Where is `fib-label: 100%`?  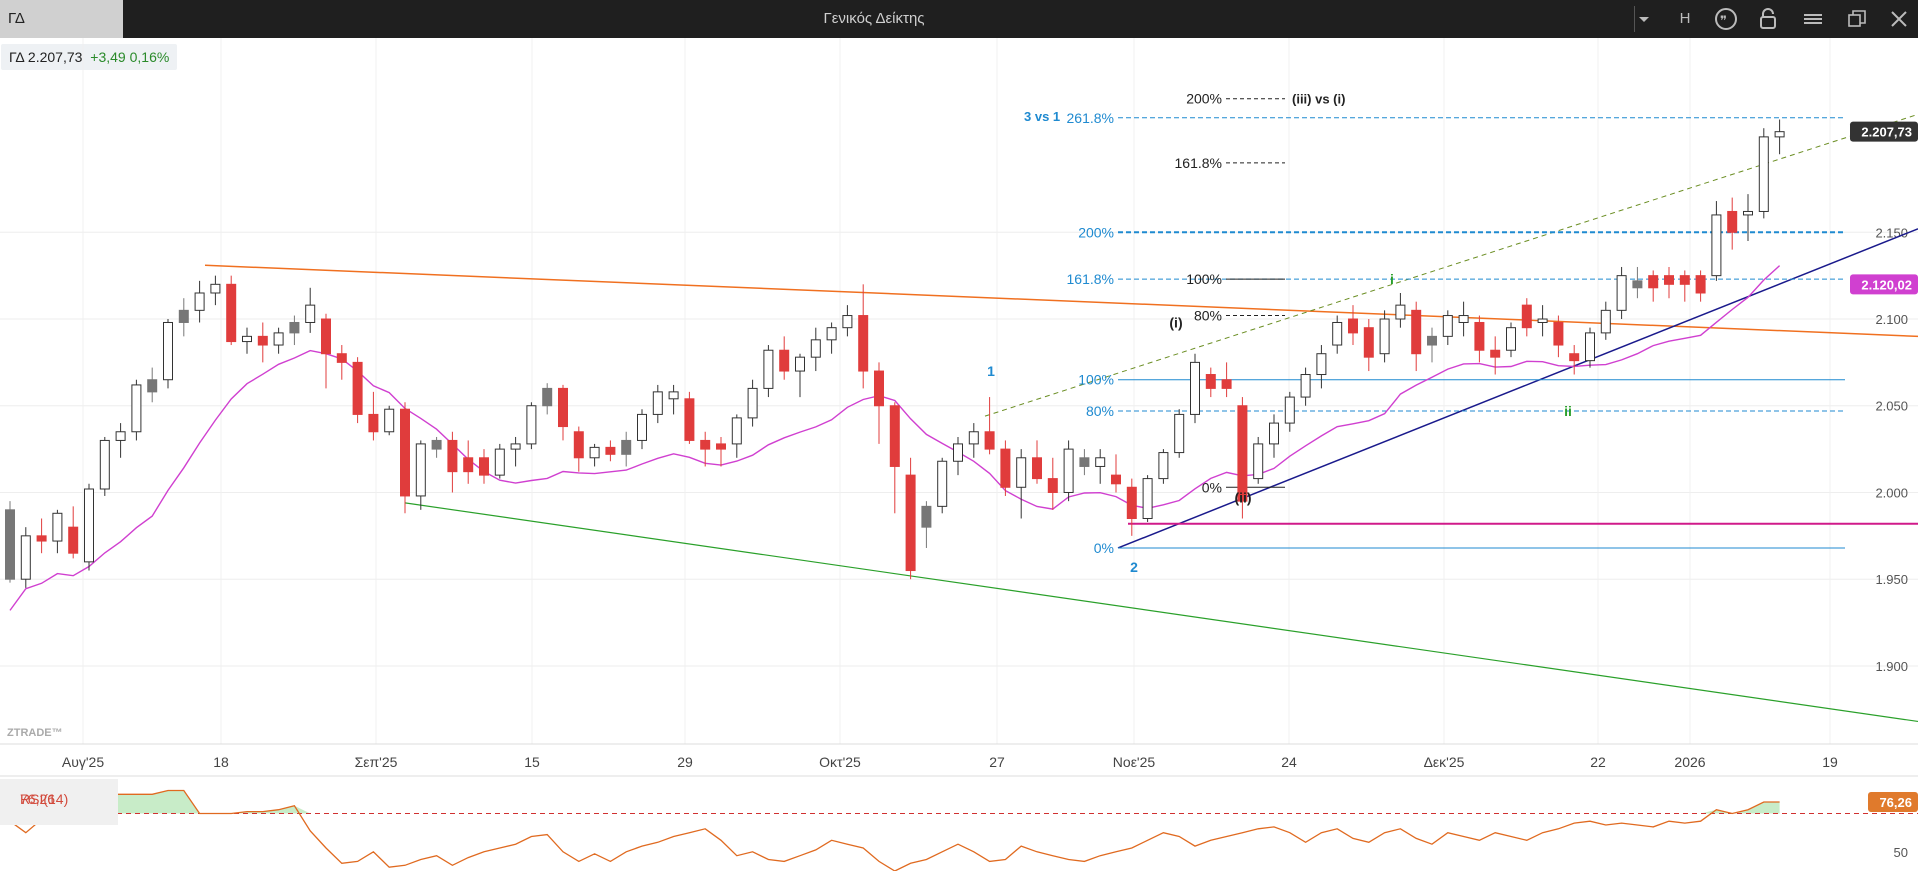 fib-label: 100% is located at coordinates (1096, 380).